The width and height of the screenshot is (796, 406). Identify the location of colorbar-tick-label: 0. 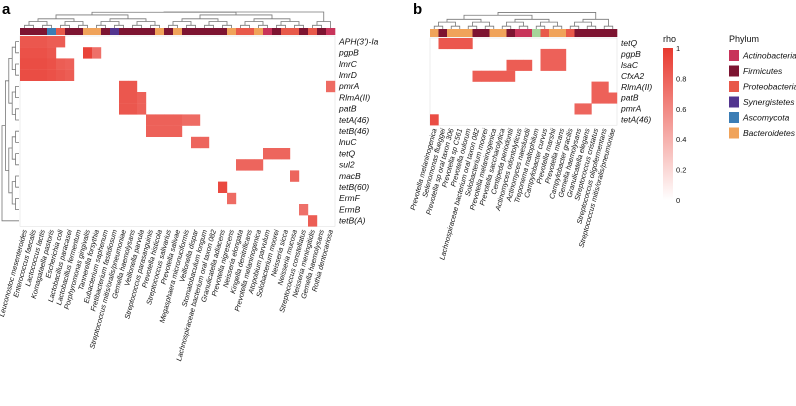
(678, 200).